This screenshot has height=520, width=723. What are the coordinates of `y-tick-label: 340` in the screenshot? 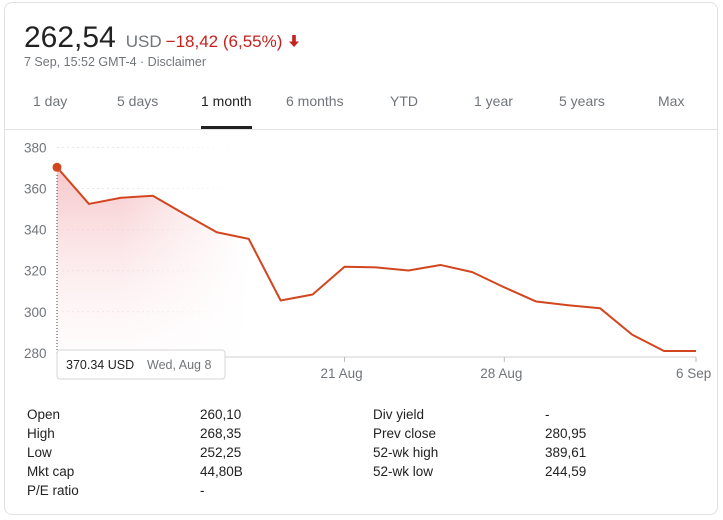 It's located at (35, 230).